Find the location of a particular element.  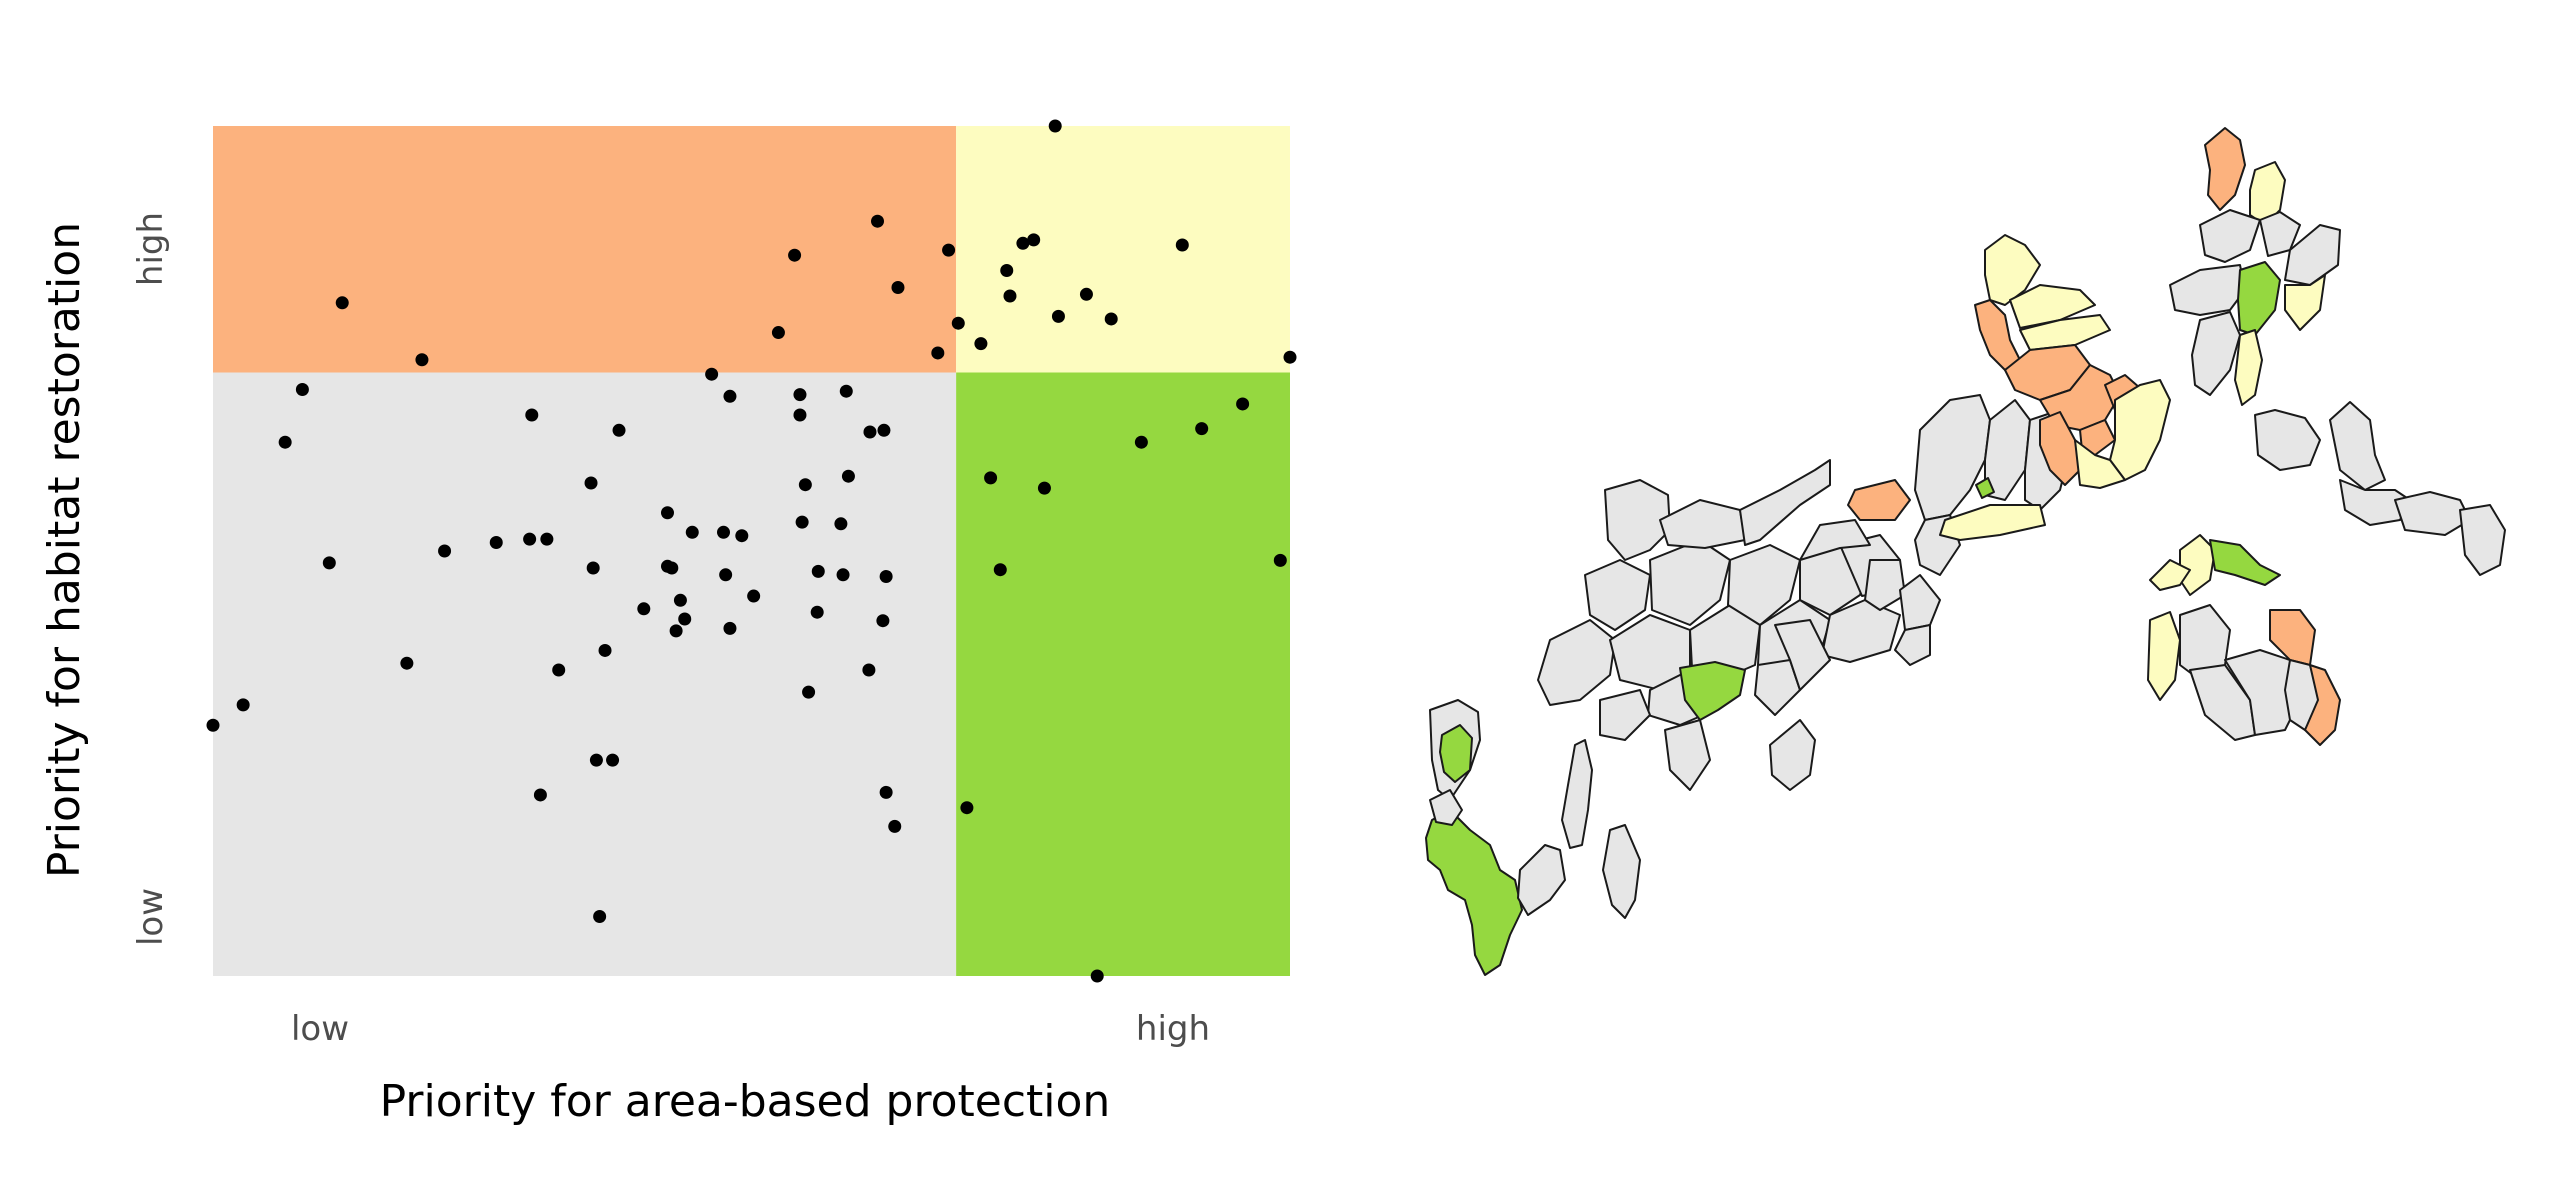

y-axis-title: Priority for habitat restoration is located at coordinates (64, 550).